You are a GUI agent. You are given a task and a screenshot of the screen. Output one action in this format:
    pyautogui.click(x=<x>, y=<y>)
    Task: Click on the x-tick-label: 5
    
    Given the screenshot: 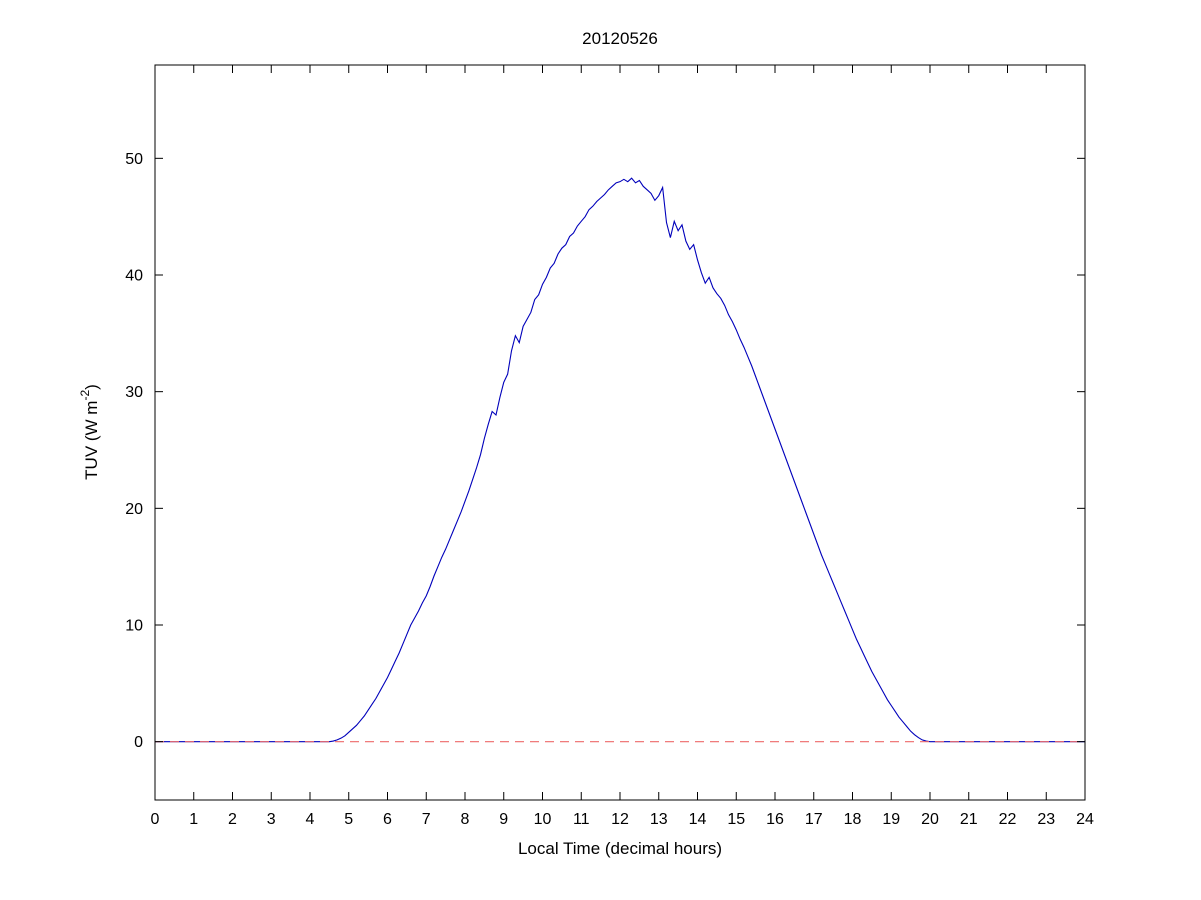 What is the action you would take?
    pyautogui.click(x=348, y=819)
    